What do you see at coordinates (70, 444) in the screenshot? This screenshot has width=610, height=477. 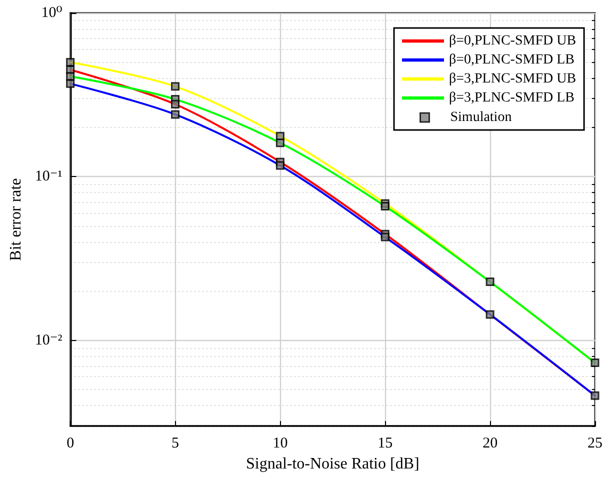 I see `x-tick-label: 0` at bounding box center [70, 444].